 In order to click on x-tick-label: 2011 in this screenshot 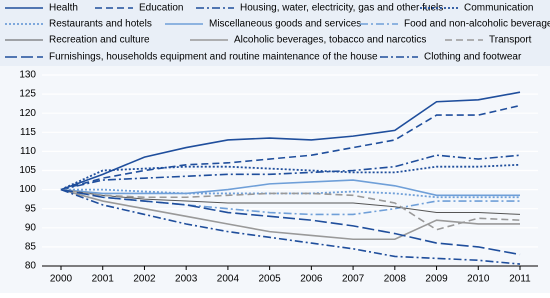, I will do `click(520, 279)`.